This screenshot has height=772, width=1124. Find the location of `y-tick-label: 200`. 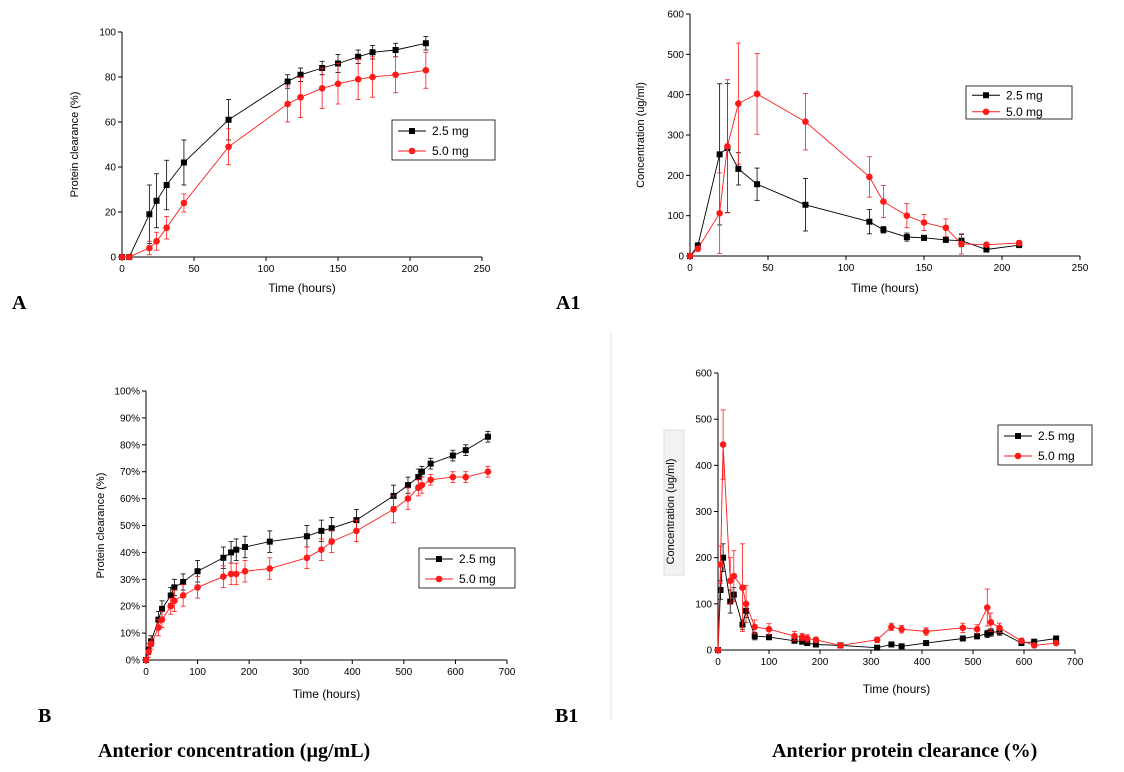

y-tick-label: 200 is located at coordinates (703, 558).